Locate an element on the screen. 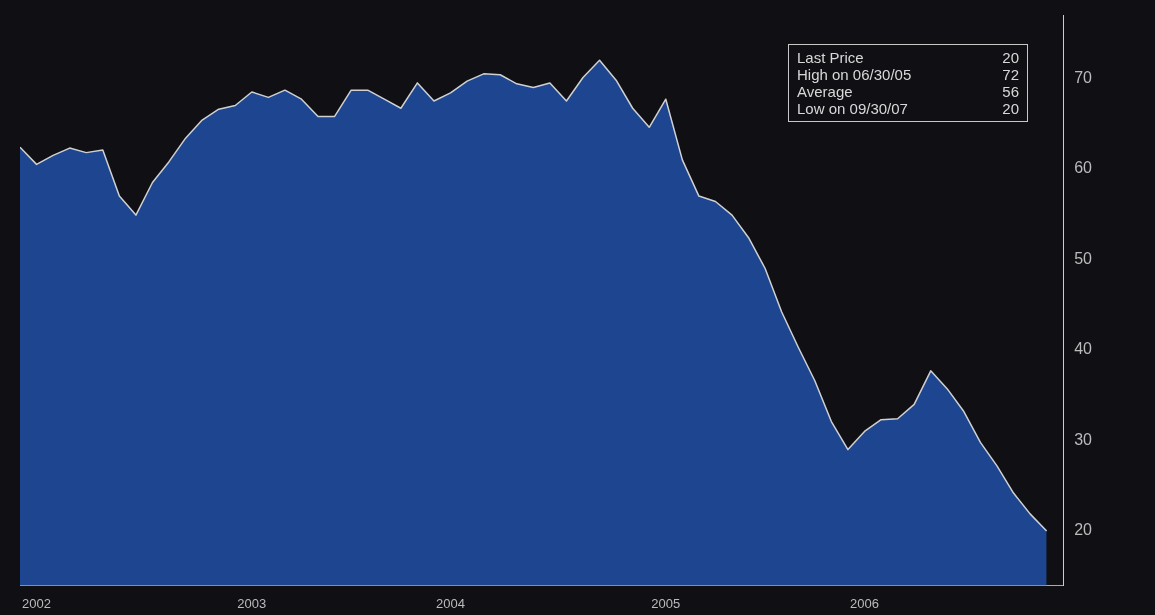 The image size is (1155, 615). y-tick-label: 30 is located at coordinates (1083, 439).